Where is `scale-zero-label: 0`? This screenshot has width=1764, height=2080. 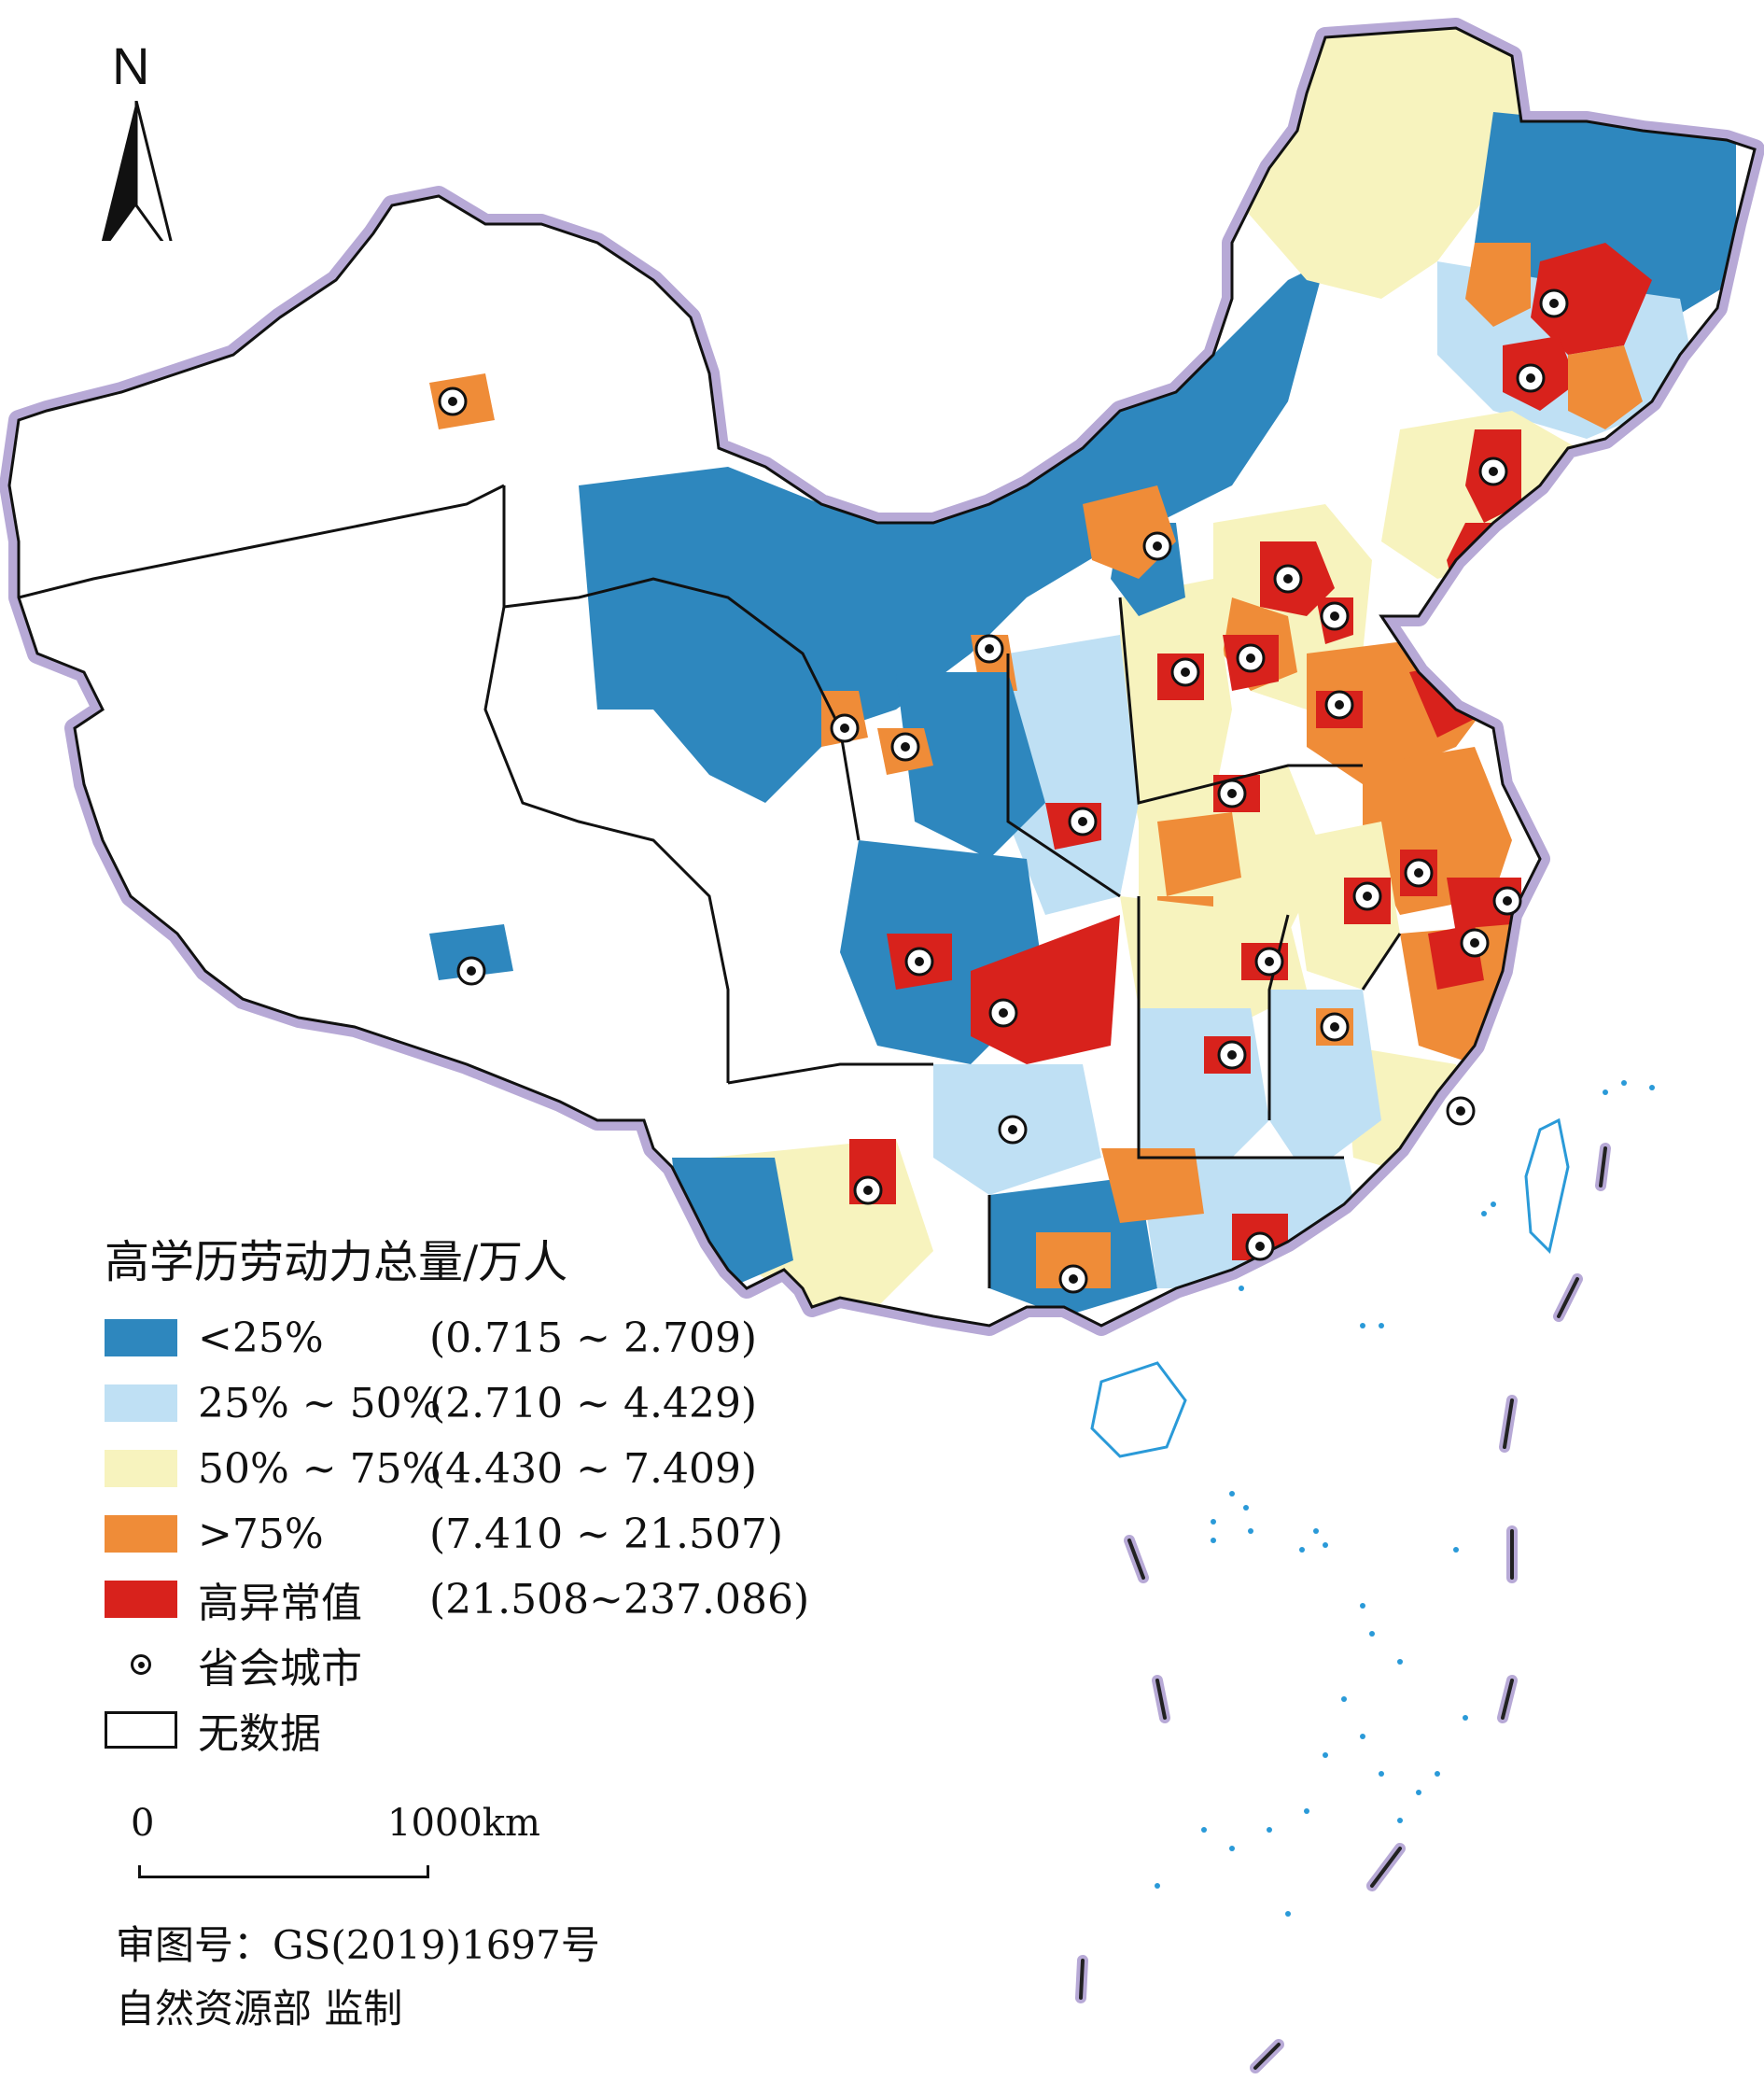 scale-zero-label: 0 is located at coordinates (143, 1823).